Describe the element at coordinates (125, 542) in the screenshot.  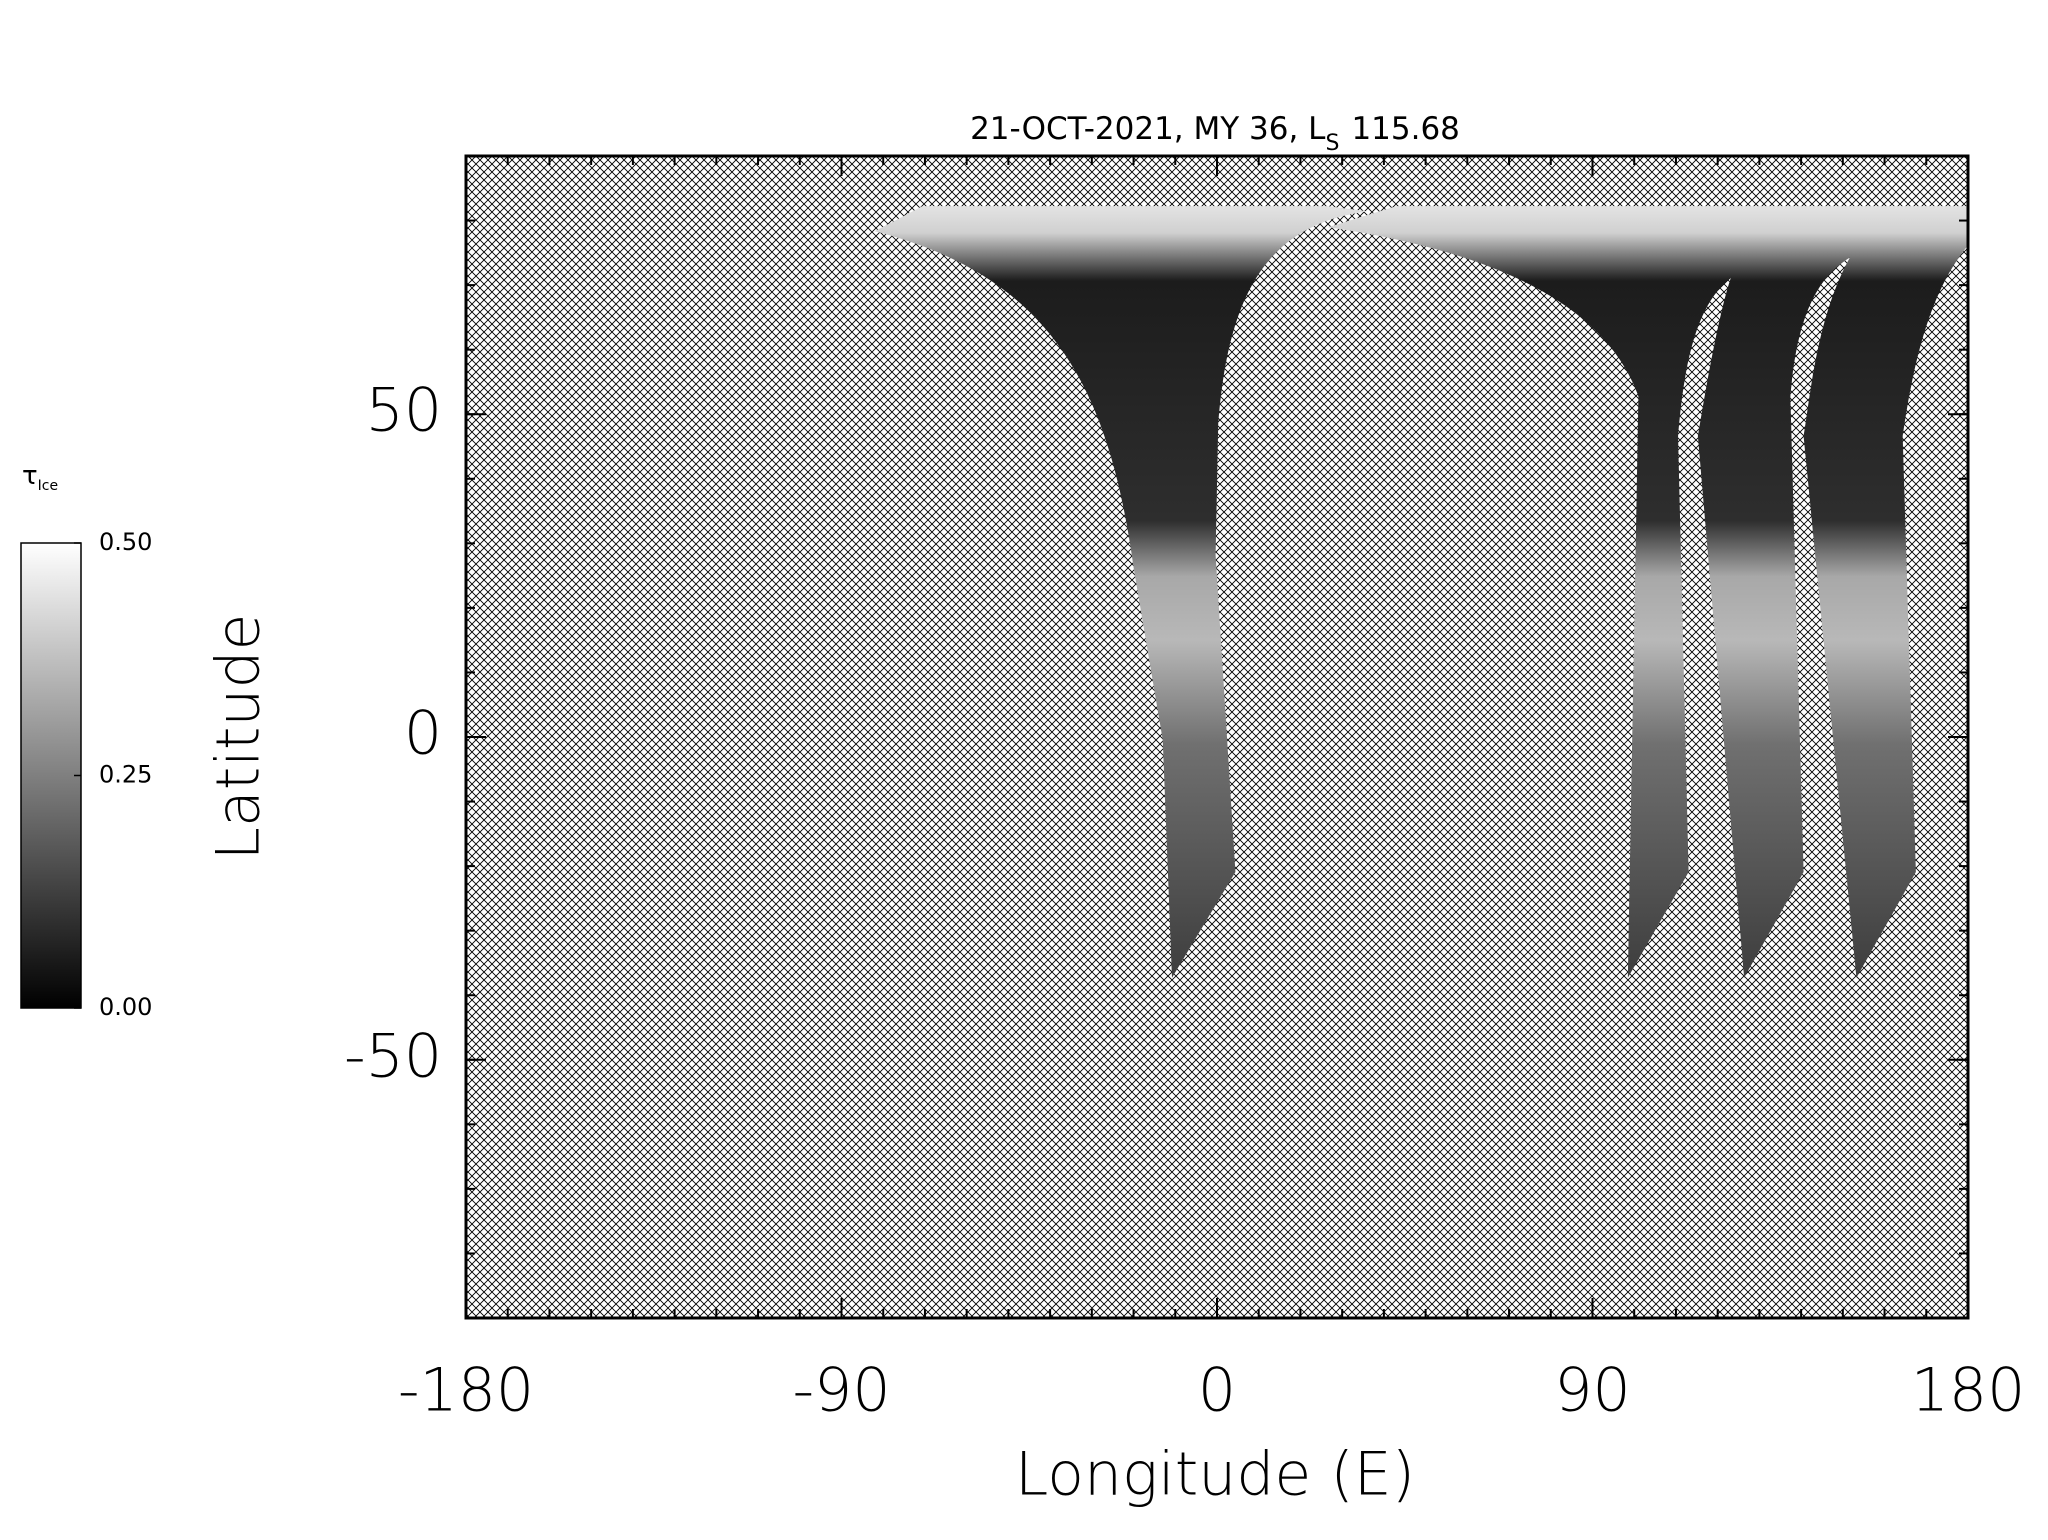
I see `colorbar-tick-label: 0.50` at that location.